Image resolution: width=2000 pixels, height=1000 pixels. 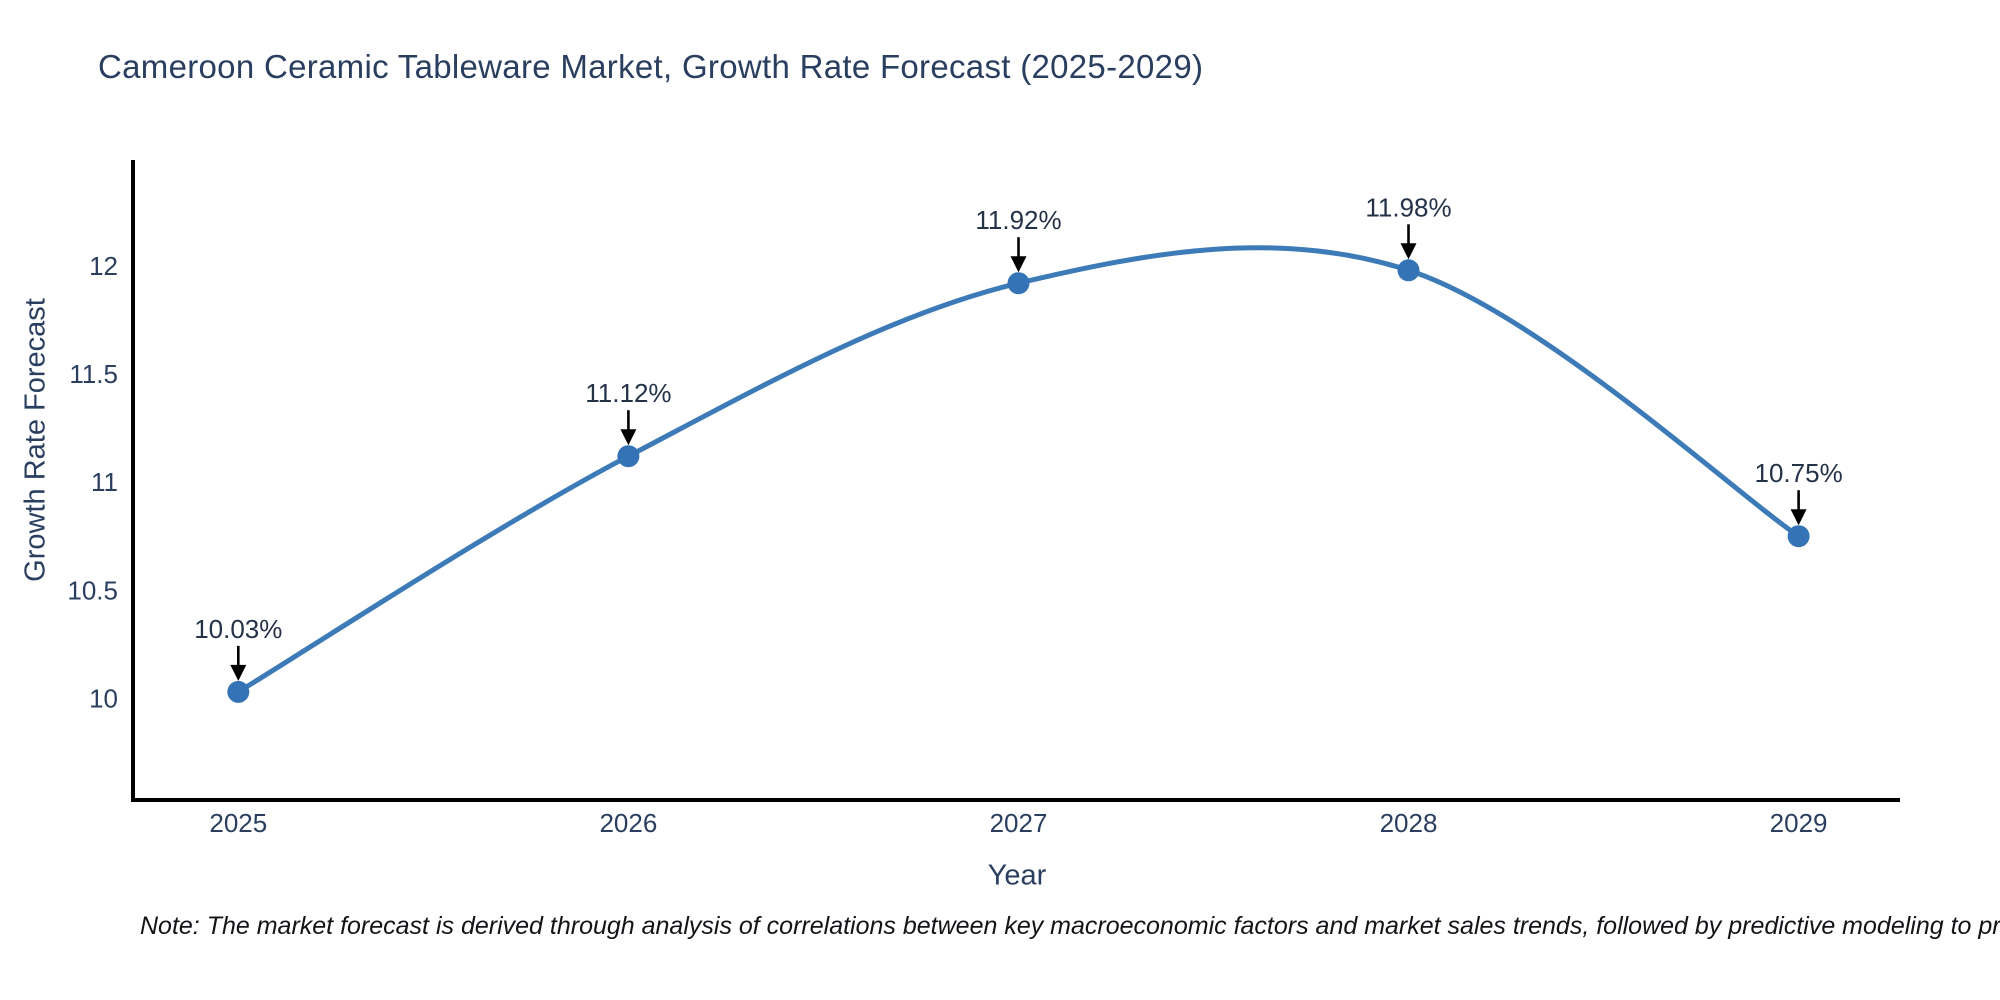 I want to click on data-point-label: 11.98%, so click(x=1408, y=207).